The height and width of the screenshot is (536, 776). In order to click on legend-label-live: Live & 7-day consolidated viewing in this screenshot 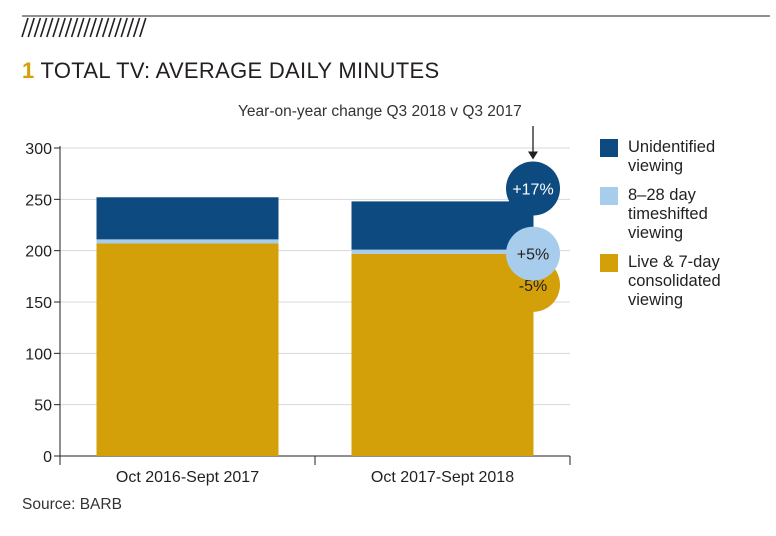, I will do `click(674, 281)`.